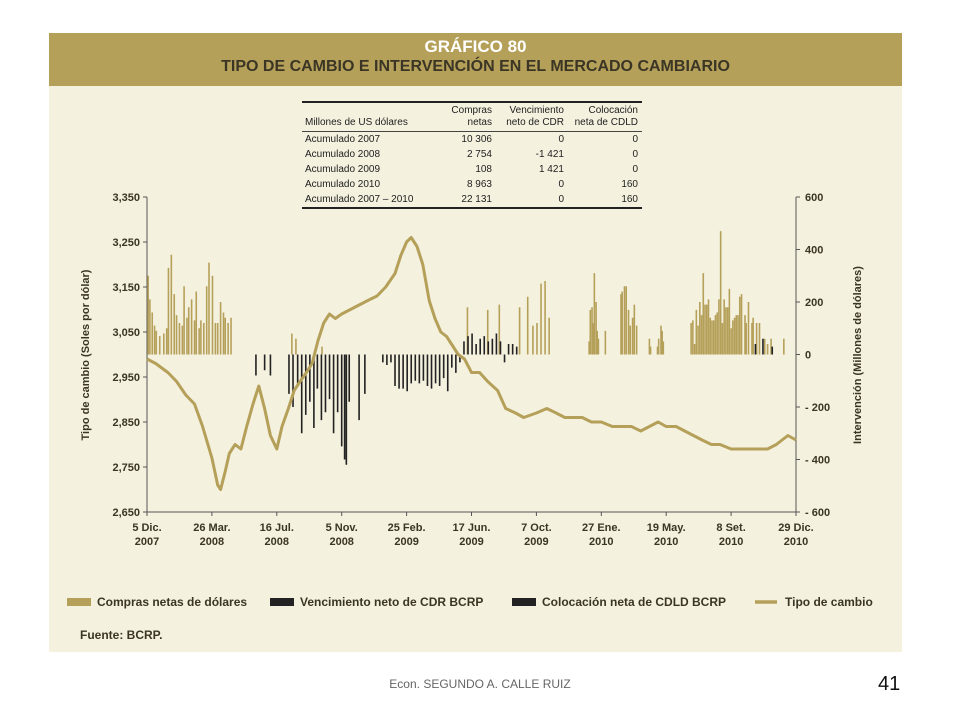 This screenshot has width=960, height=720. I want to click on right-tick-label: - 600, so click(817, 513).